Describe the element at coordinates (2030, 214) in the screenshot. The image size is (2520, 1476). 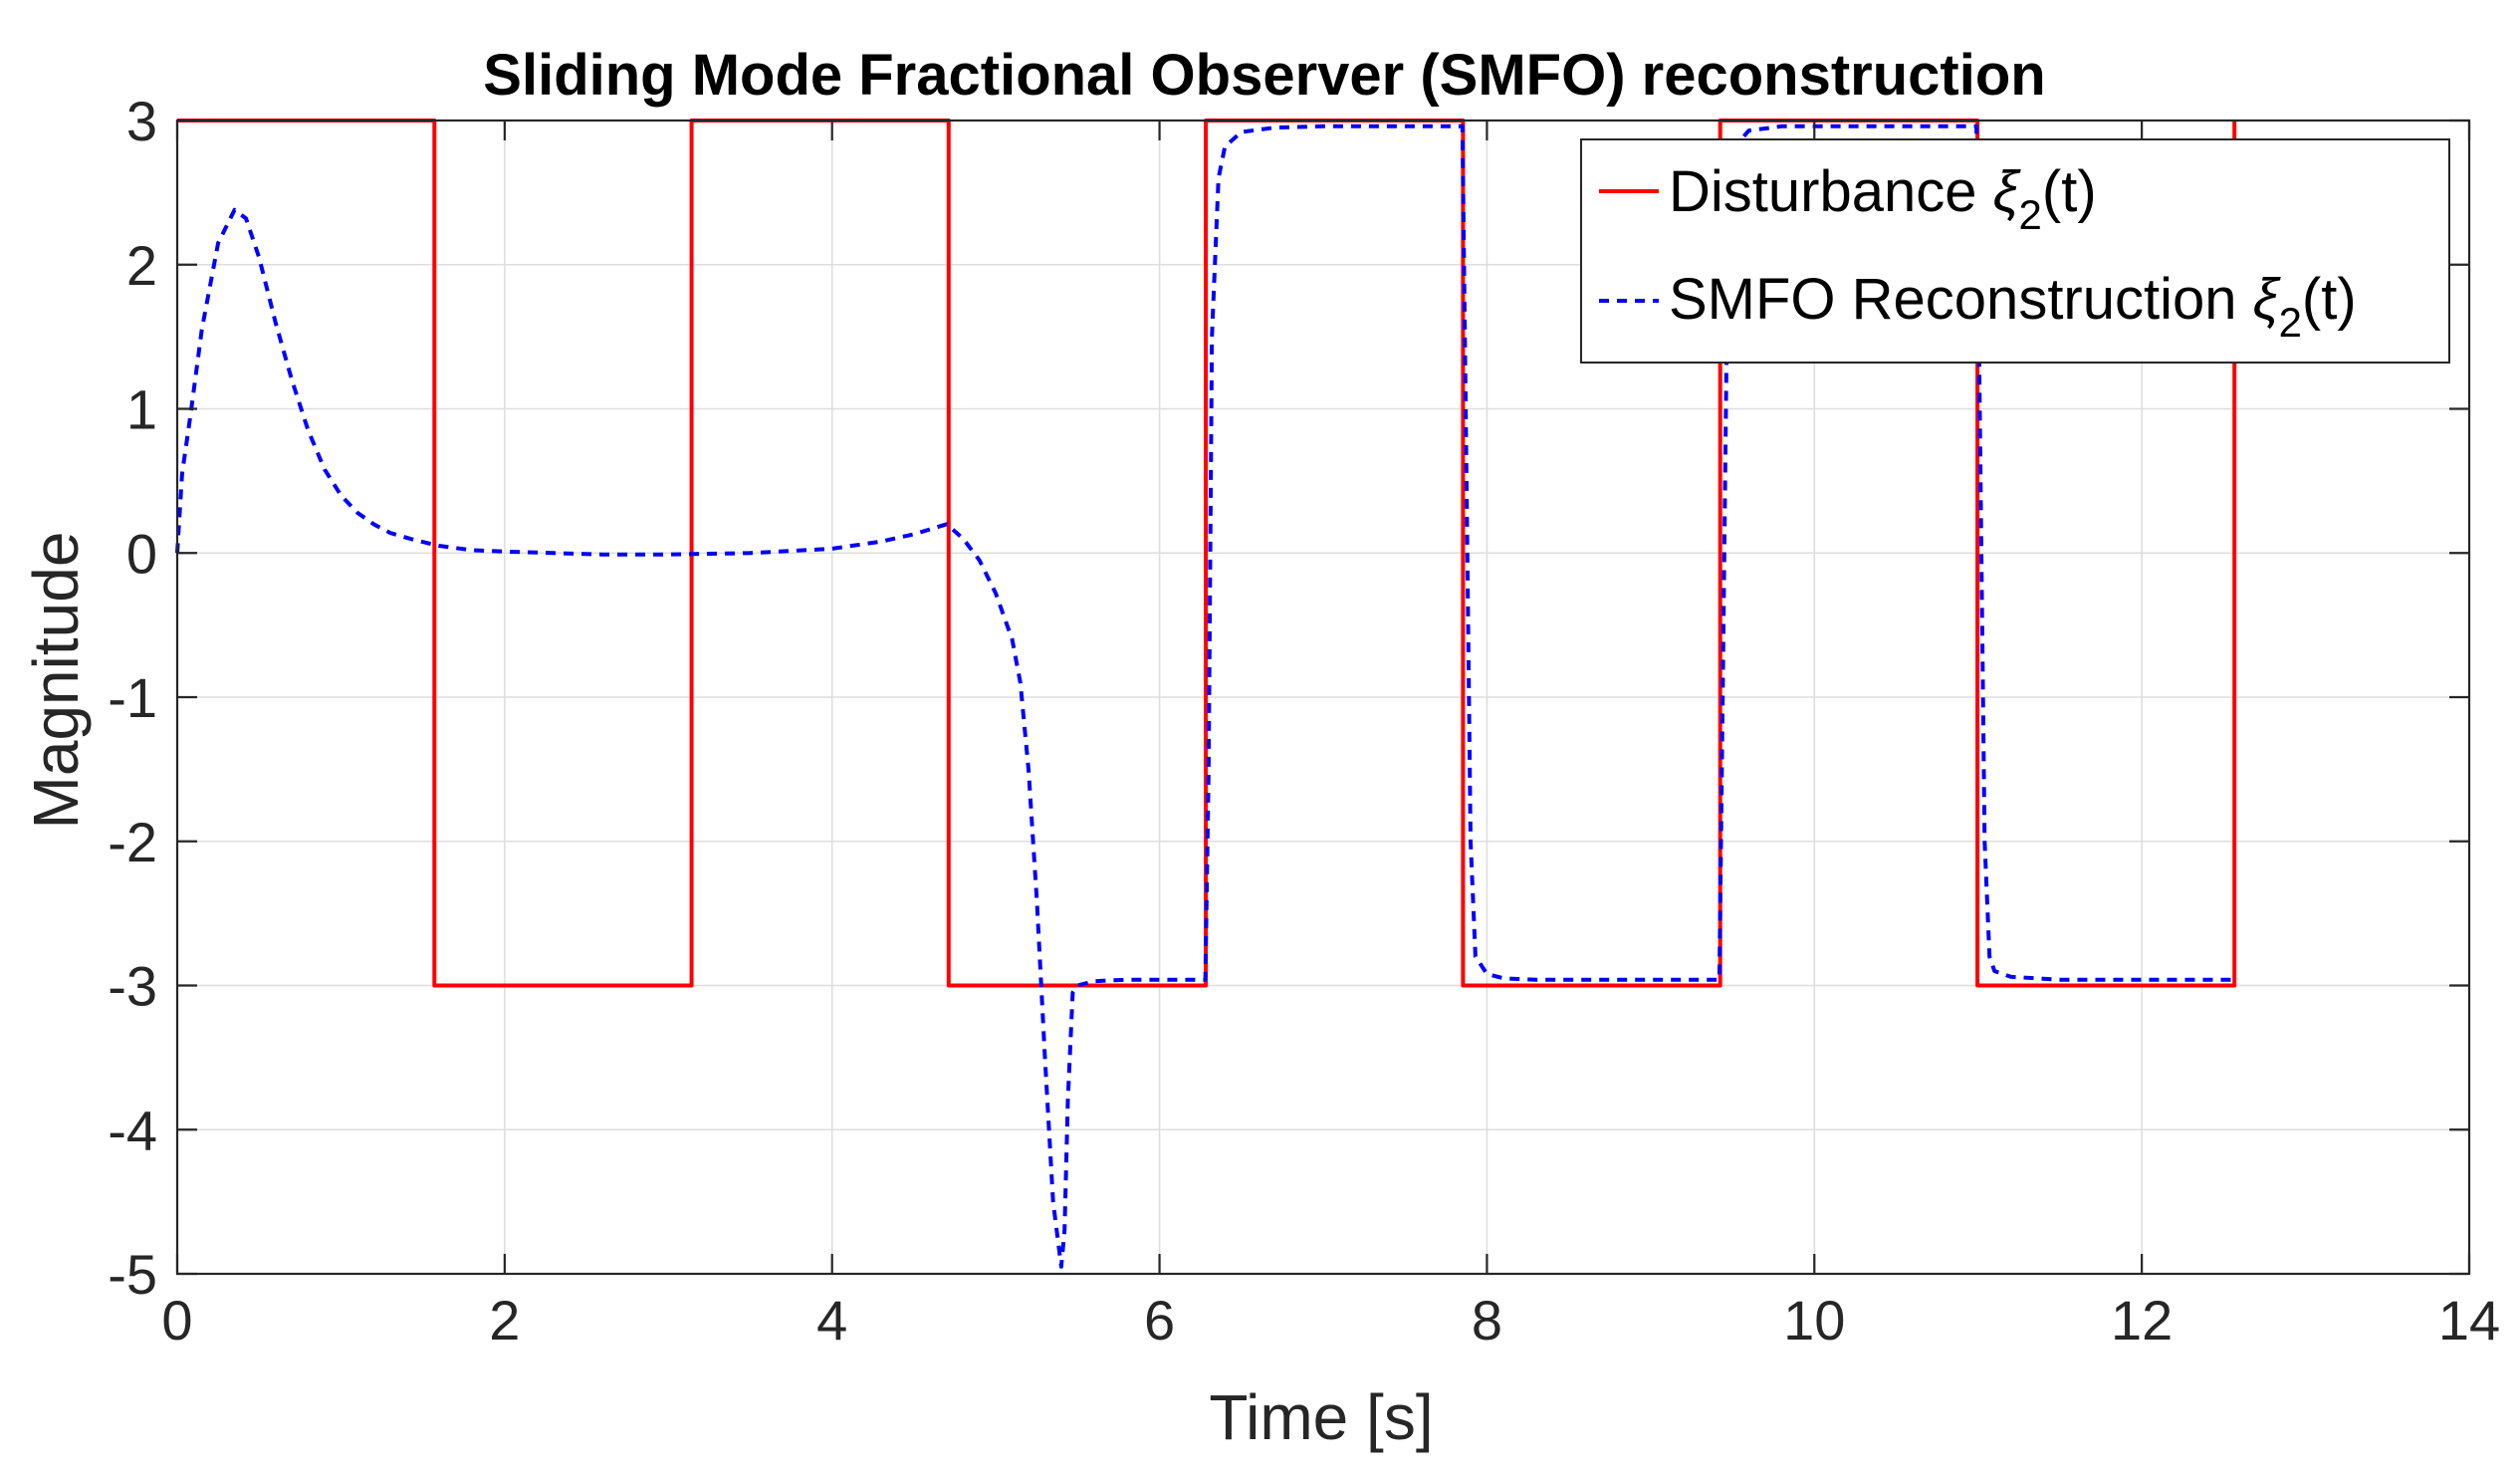
I see `legend-label-disturbance-subscript: 2` at that location.